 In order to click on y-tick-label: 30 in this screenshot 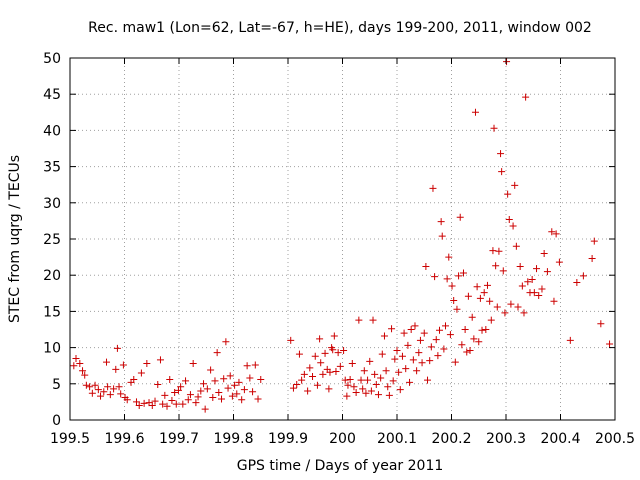, I will do `click(52, 204)`.